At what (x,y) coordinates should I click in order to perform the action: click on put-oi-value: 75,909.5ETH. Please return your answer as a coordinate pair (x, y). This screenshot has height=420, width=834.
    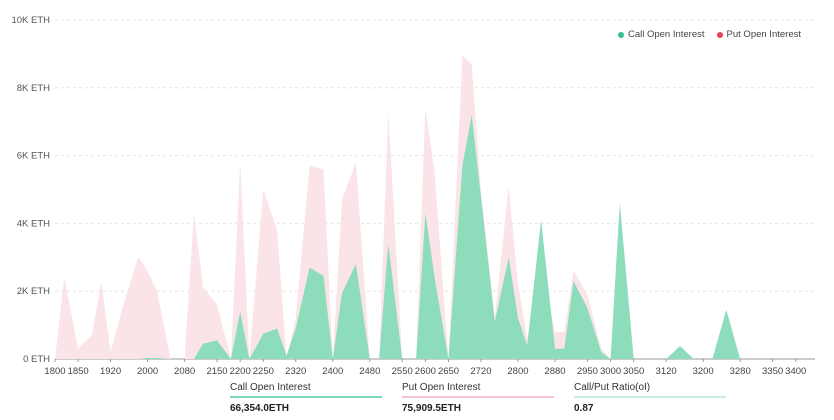
    Looking at the image, I should click on (431, 408).